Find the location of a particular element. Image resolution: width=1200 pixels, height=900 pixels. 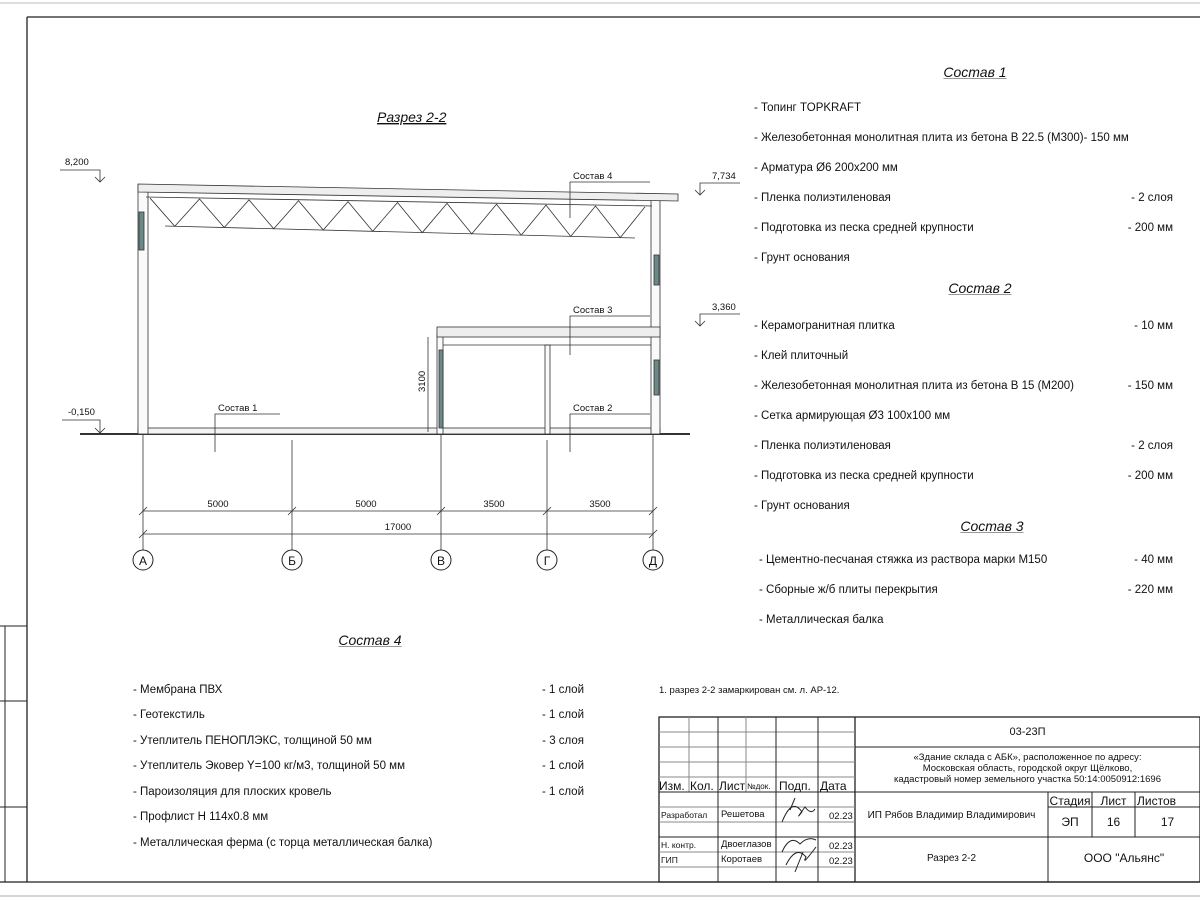

composition-layer: - Пароизоляция для плоских кровель is located at coordinates (232, 792).